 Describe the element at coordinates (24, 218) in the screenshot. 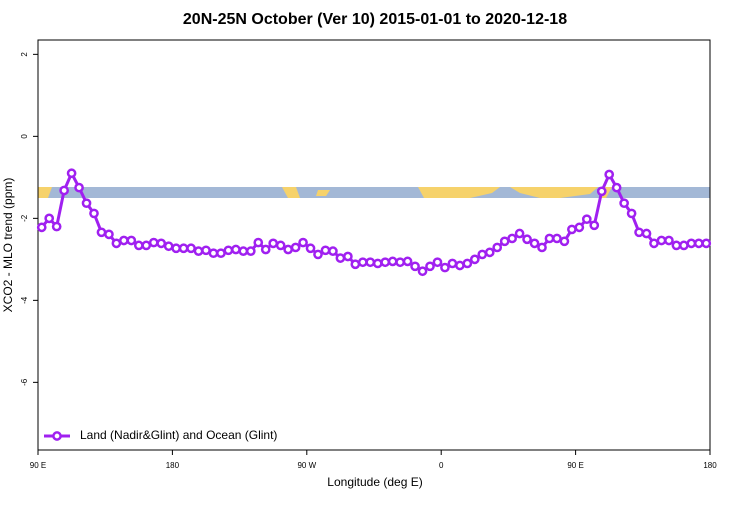

I see `y-tick-label: -2` at that location.